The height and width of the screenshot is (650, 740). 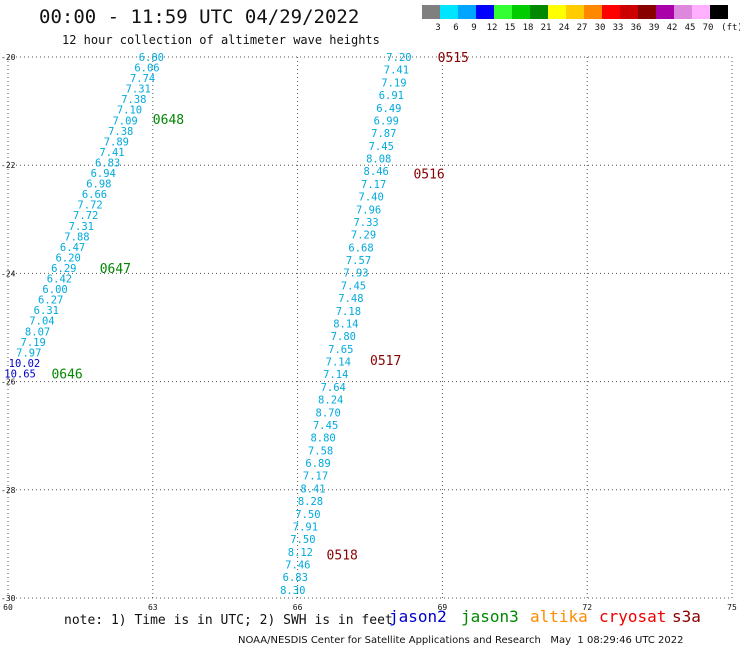 What do you see at coordinates (546, 28) in the screenshot?
I see `legend-label: 21` at bounding box center [546, 28].